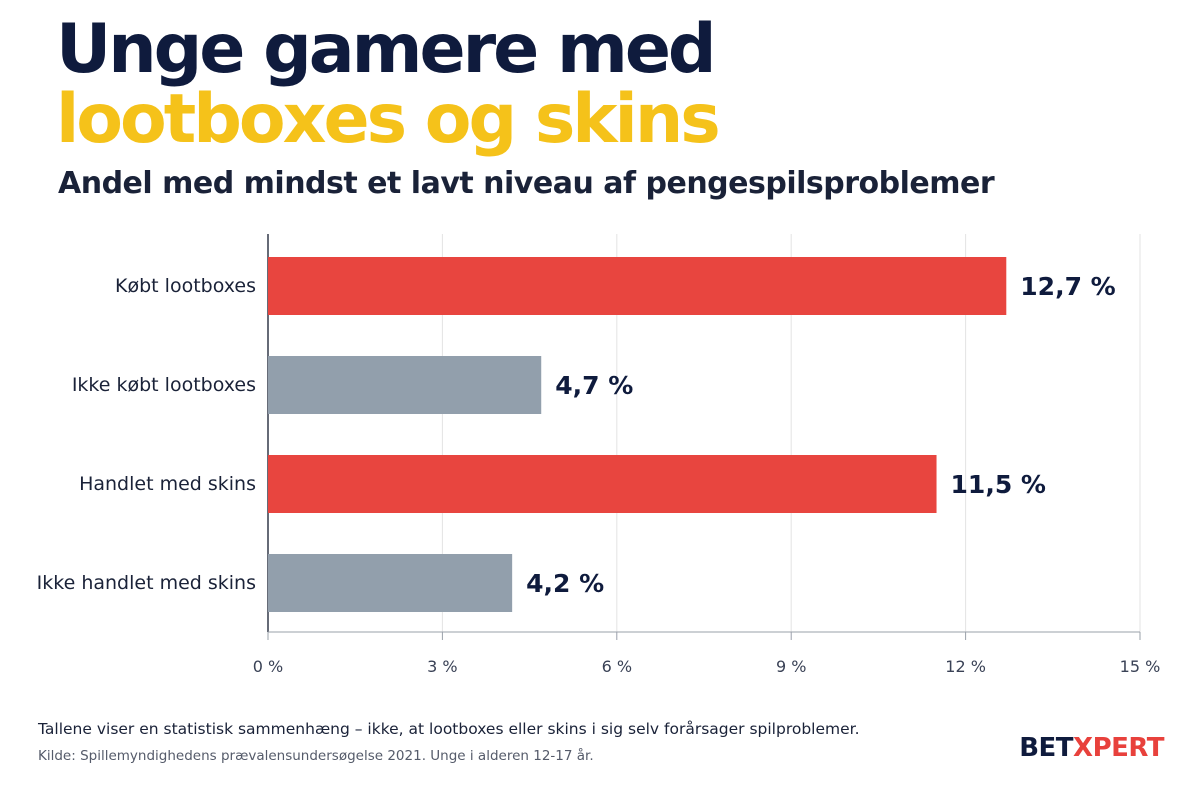 Image resolution: width=1200 pixels, height=800 pixels. I want to click on value-label-1: 4,7 %, so click(594, 385).